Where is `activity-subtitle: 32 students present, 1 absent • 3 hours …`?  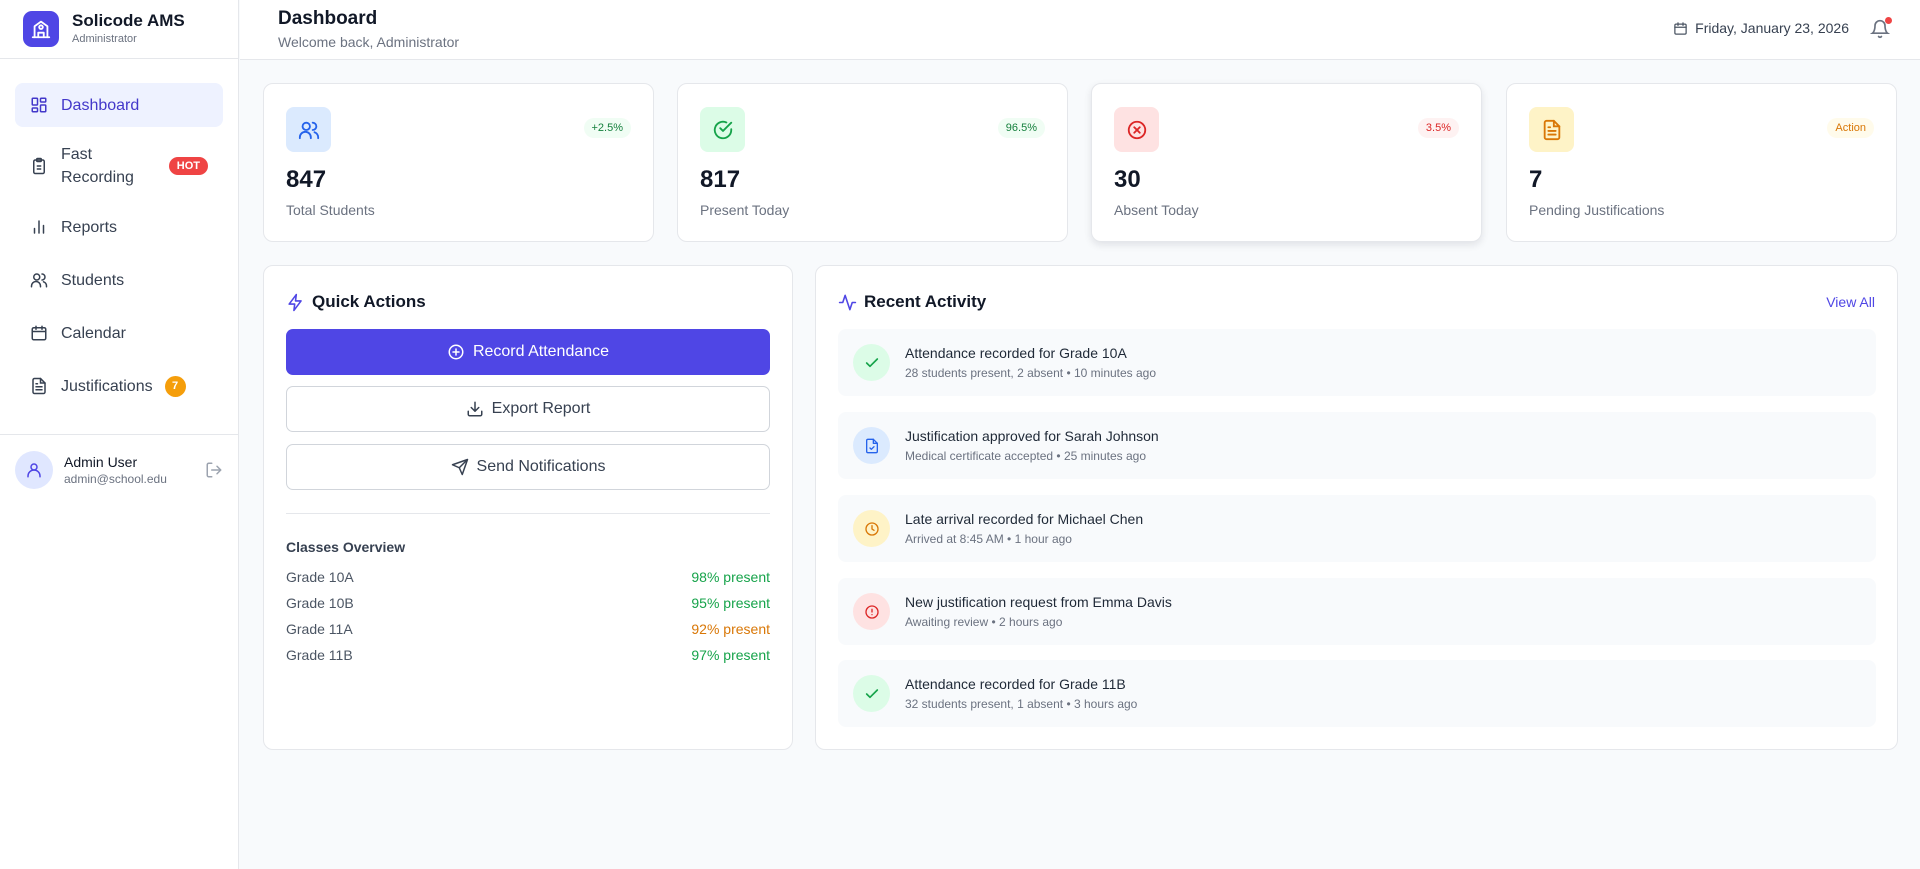 activity-subtitle: 32 students present, 1 absent • 3 hours … is located at coordinates (1021, 704).